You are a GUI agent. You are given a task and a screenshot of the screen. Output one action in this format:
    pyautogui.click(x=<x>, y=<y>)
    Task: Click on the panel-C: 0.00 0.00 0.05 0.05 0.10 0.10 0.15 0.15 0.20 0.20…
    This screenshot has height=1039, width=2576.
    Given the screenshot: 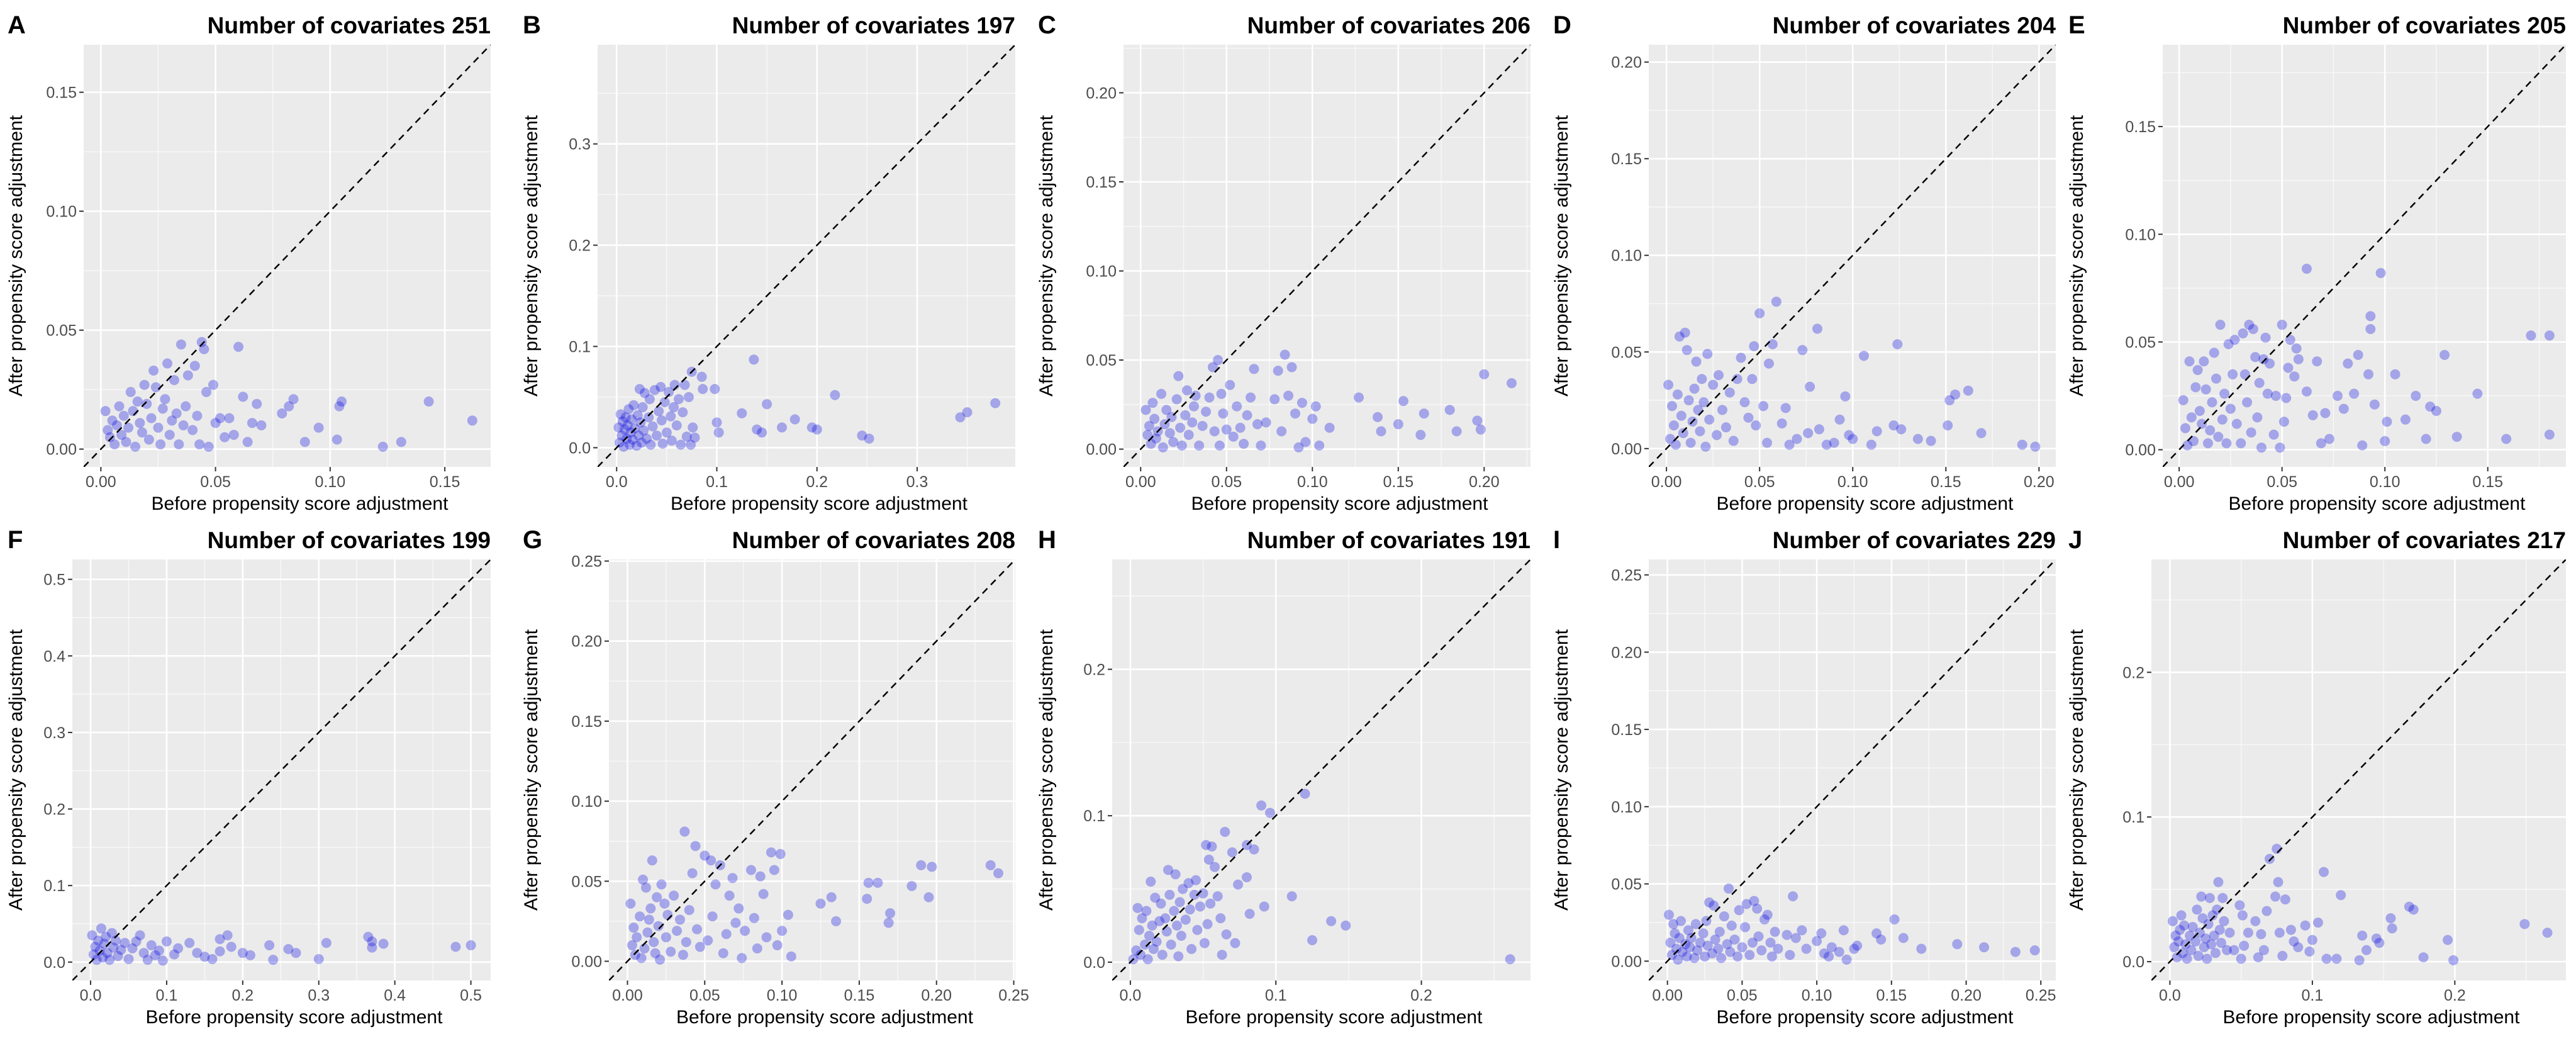 What is the action you would take?
    pyautogui.click(x=1283, y=262)
    